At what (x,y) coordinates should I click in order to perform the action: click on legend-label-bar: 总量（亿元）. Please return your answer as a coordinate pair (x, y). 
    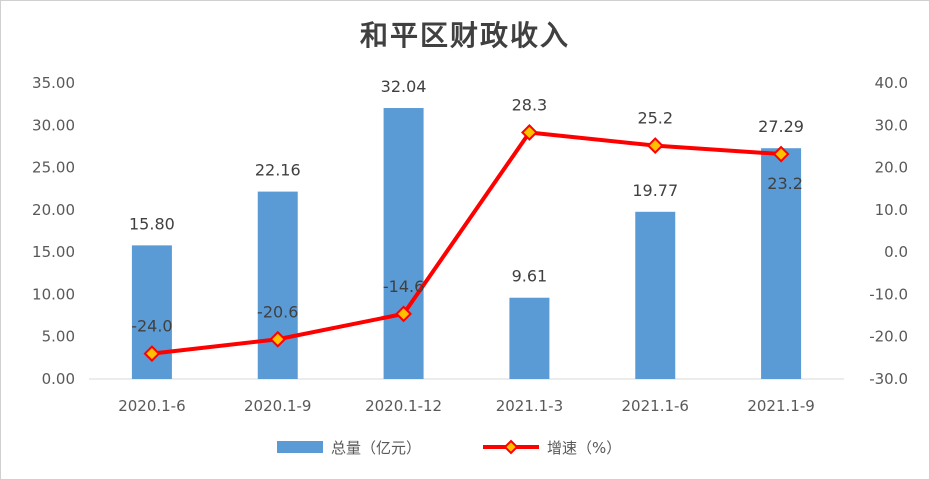
    Looking at the image, I should click on (376, 448).